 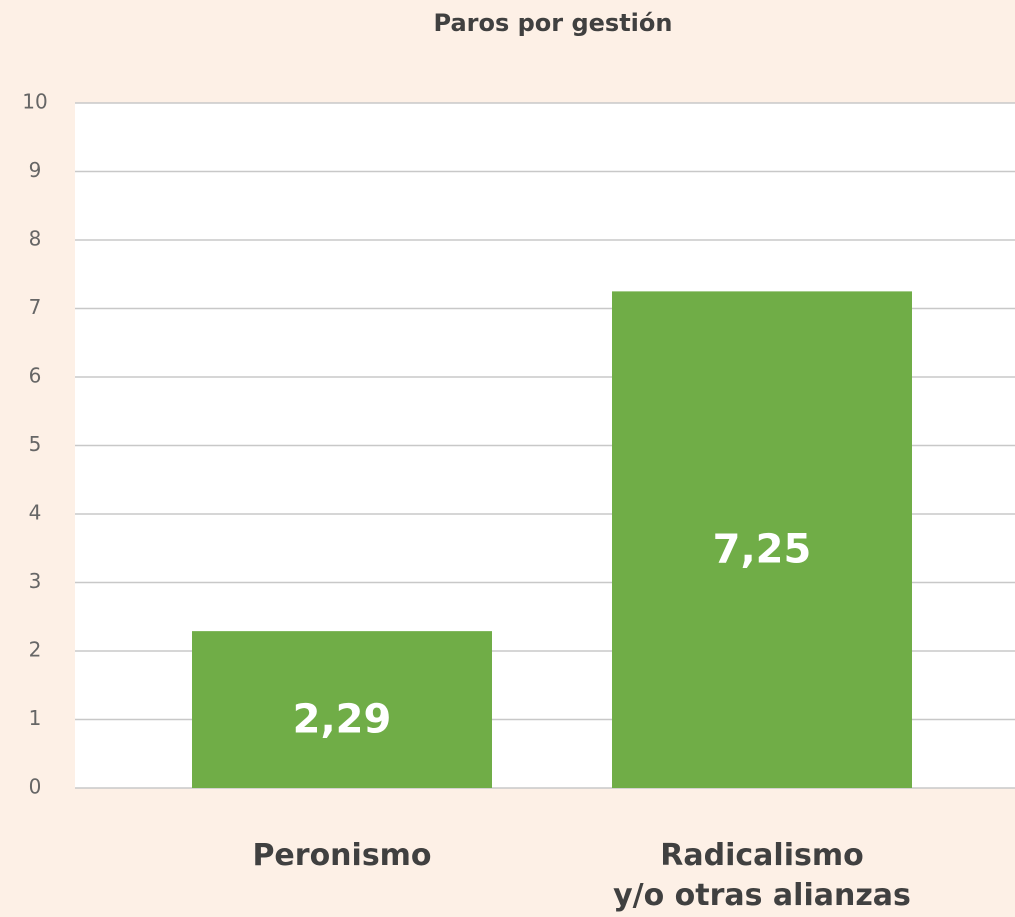 What do you see at coordinates (762, 550) in the screenshot?
I see `value-label: 7,25` at bounding box center [762, 550].